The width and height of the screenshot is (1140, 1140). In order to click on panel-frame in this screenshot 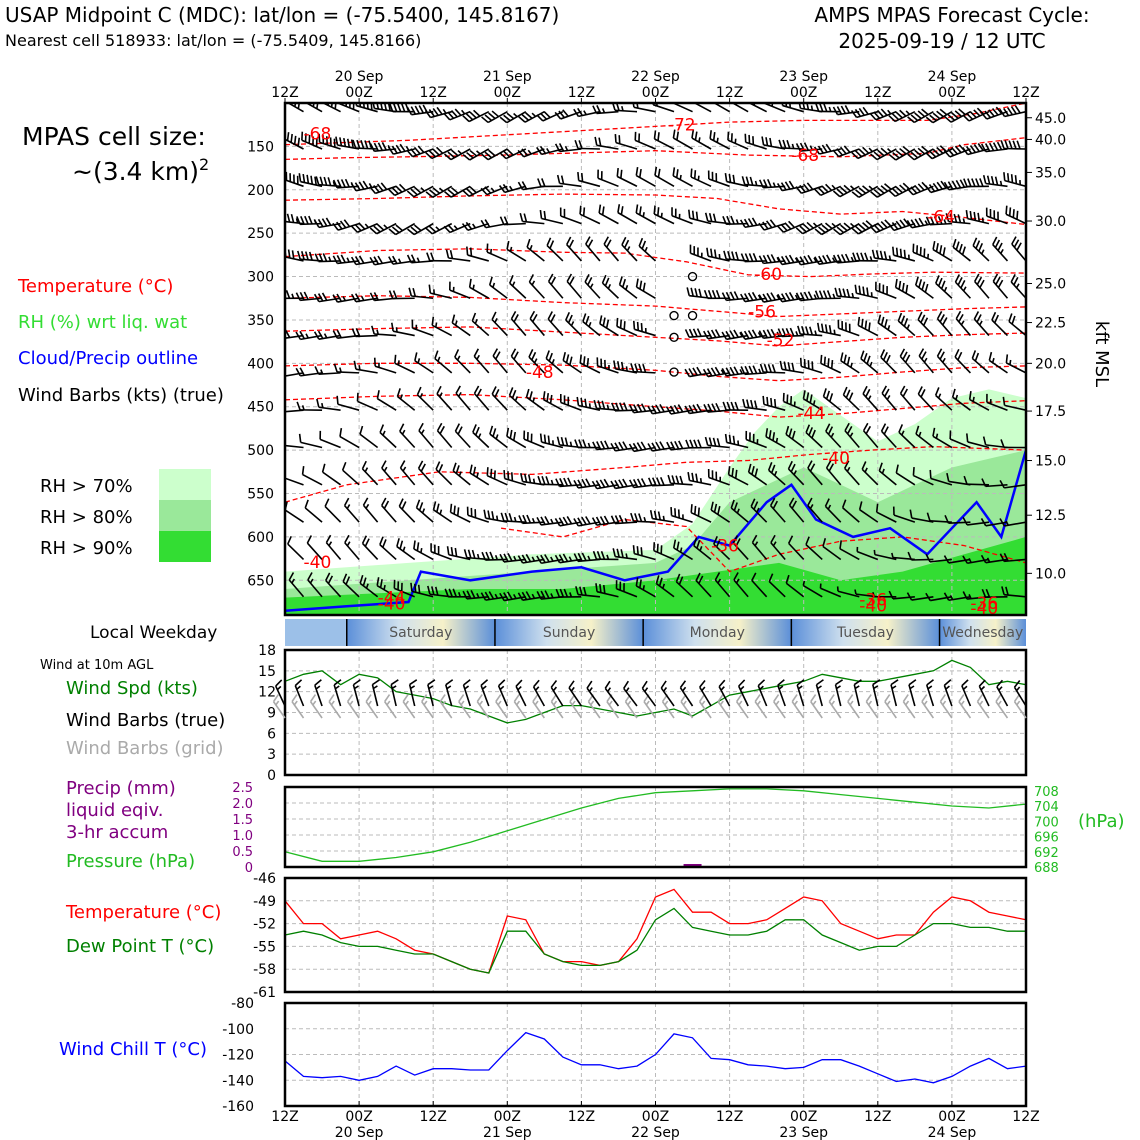, I will do `click(655, 827)`.